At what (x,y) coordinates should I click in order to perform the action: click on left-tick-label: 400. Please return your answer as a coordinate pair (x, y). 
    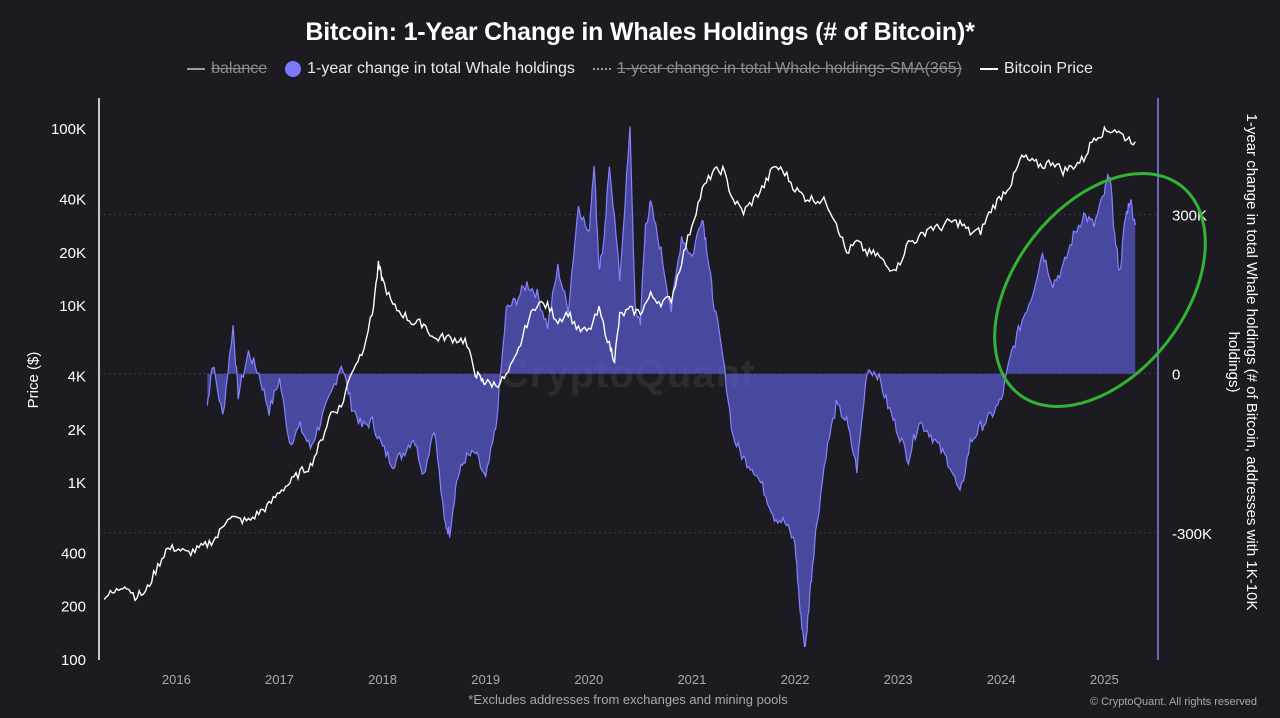
    Looking at the image, I should click on (73, 553).